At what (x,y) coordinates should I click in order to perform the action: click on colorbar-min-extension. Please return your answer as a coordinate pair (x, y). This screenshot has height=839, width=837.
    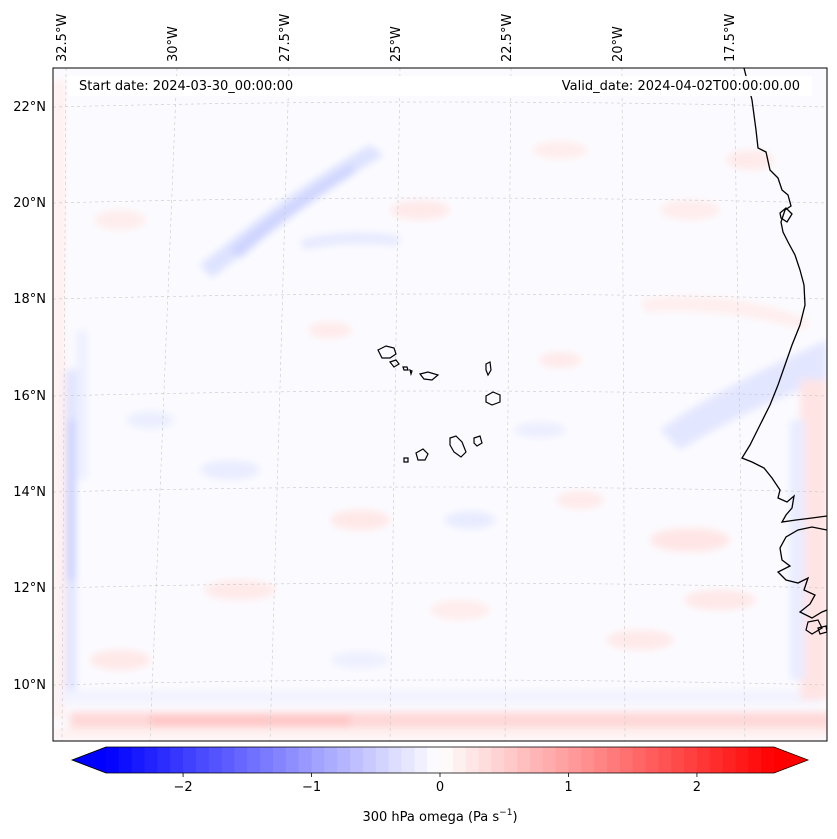
    Looking at the image, I should click on (89, 760).